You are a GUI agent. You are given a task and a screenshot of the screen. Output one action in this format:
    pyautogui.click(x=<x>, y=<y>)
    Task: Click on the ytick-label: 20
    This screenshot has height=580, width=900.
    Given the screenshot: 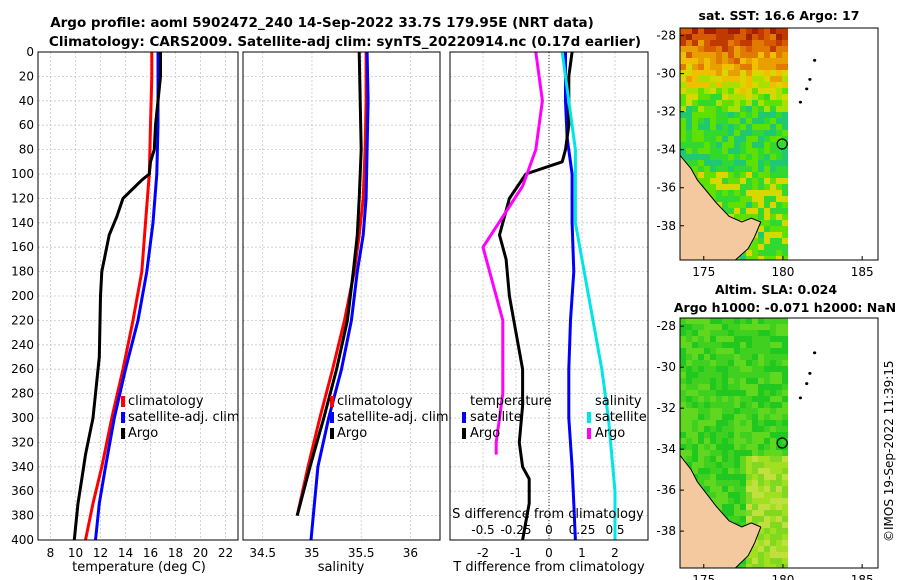 What is the action you would take?
    pyautogui.click(x=26, y=76)
    